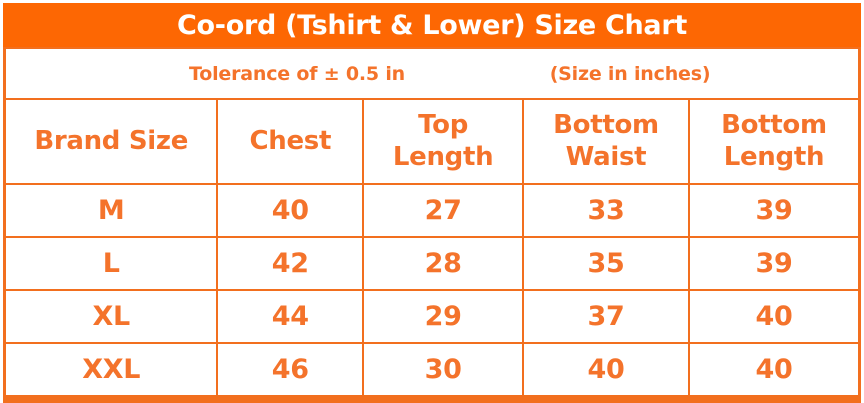 The height and width of the screenshot is (403, 864). I want to click on cell-top-length: 29, so click(443, 316).